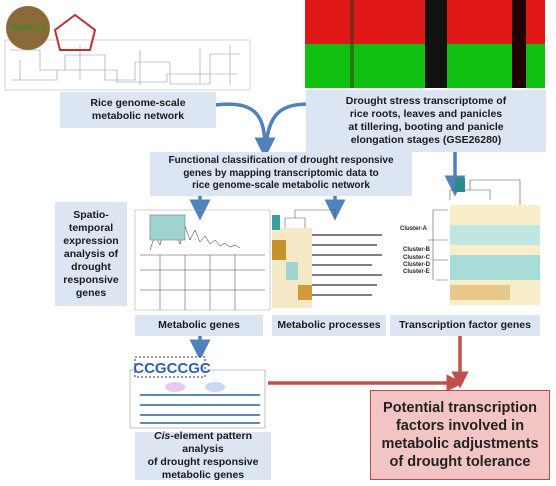  What do you see at coordinates (199, 325) in the screenshot?
I see `metabolic-genes-box: Metabolic genes` at bounding box center [199, 325].